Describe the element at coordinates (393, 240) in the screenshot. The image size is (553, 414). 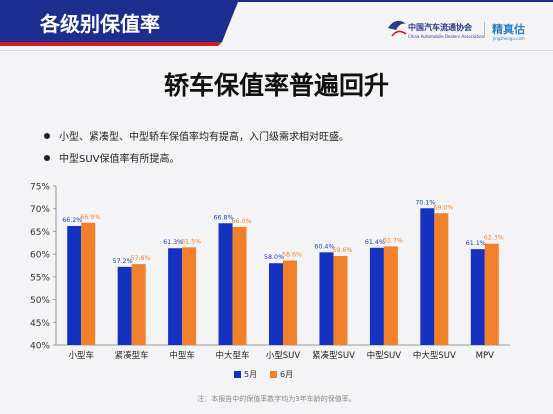
I see `data-label-june: 61.7%` at that location.